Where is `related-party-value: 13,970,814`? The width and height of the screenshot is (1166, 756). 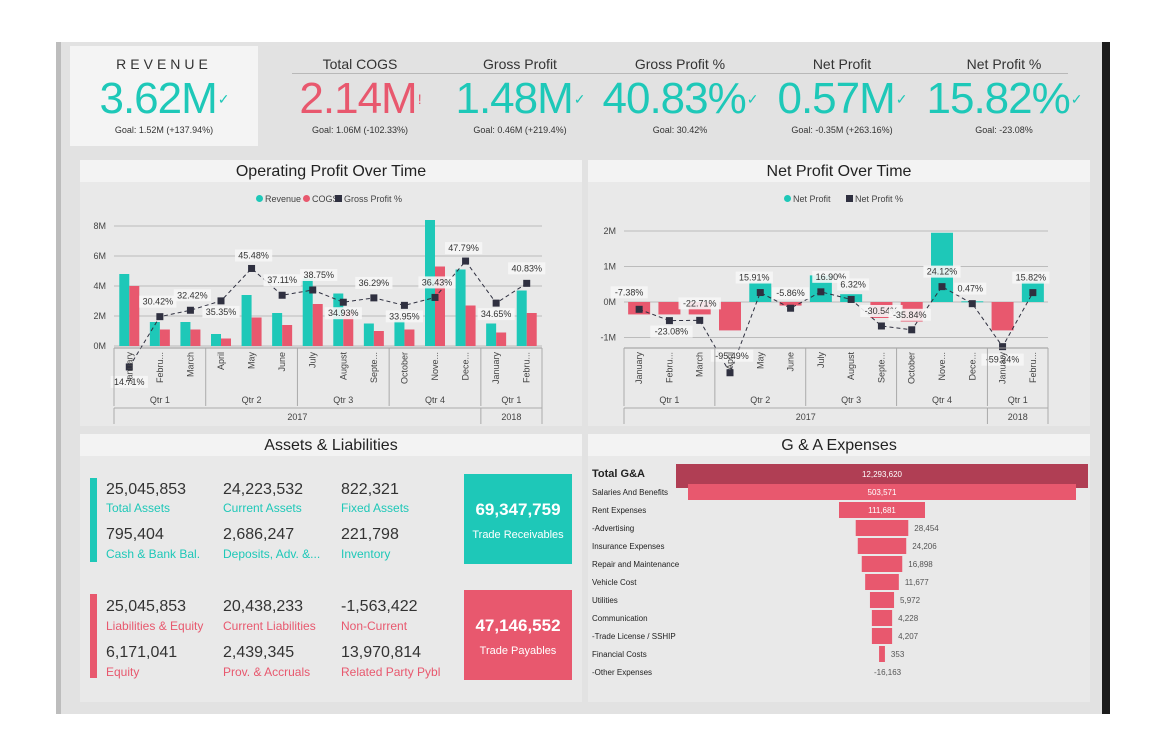 related-party-value: 13,970,814 is located at coordinates (381, 652).